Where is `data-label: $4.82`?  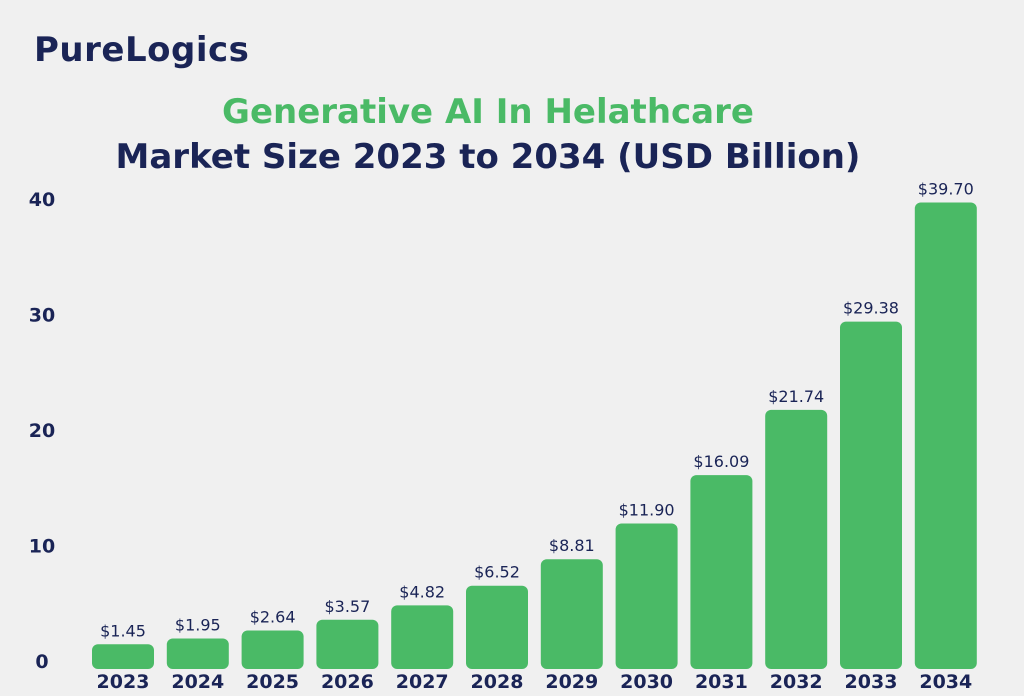 data-label: $4.82 is located at coordinates (422, 591).